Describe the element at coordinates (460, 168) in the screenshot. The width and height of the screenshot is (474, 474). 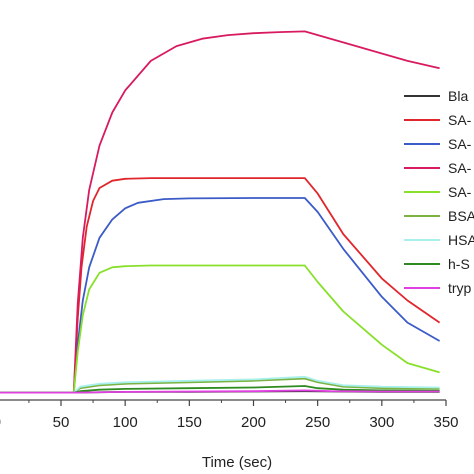
I see `legend-label-3: SA-` at that location.